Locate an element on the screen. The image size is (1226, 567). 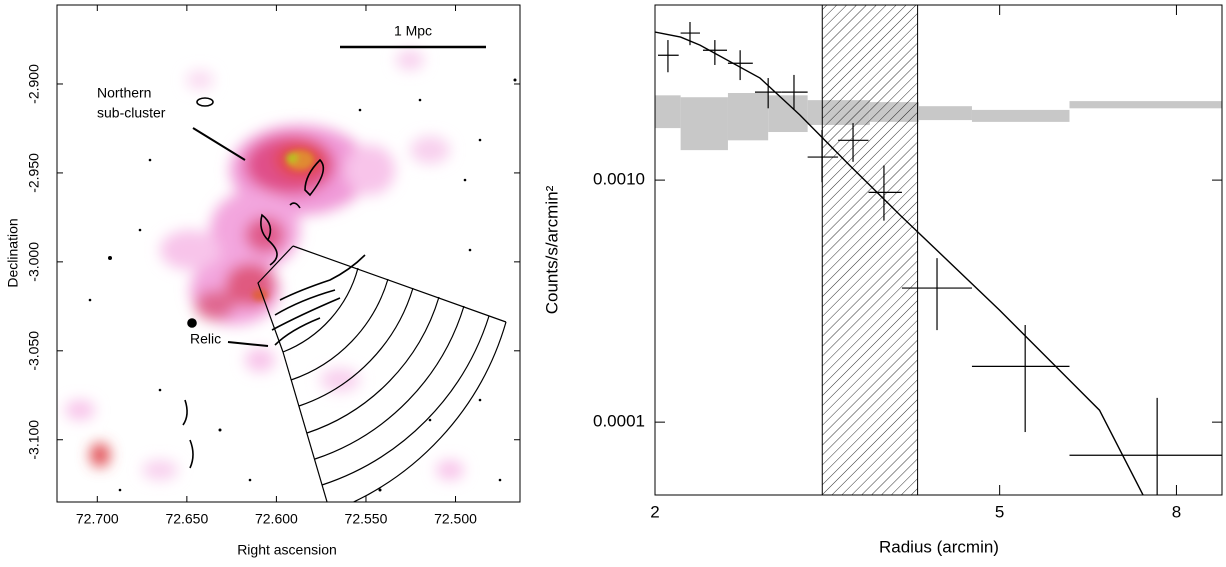
x-tick-label: 72.550 is located at coordinates (366, 519).